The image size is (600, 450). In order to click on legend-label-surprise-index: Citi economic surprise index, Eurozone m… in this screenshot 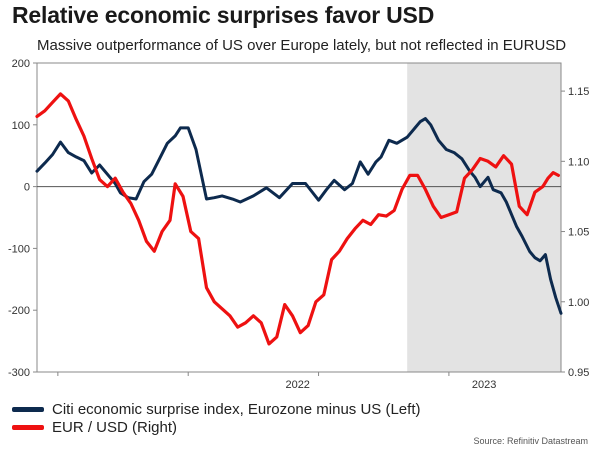, I will do `click(236, 409)`.